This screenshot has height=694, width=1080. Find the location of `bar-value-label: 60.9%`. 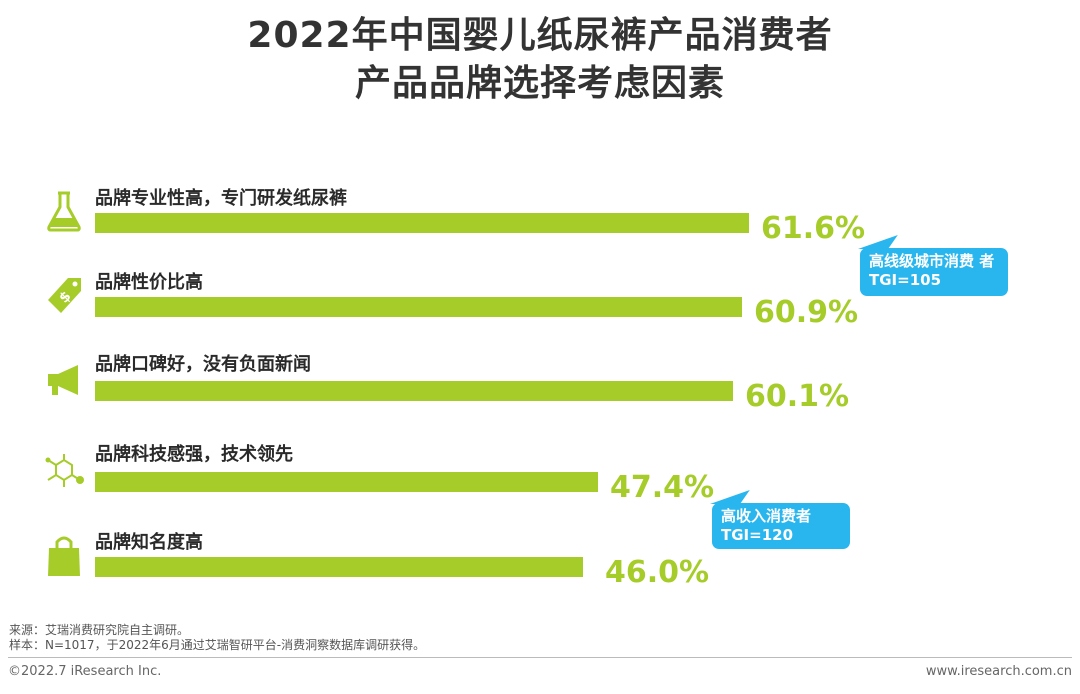

bar-value-label: 60.9% is located at coordinates (806, 312).